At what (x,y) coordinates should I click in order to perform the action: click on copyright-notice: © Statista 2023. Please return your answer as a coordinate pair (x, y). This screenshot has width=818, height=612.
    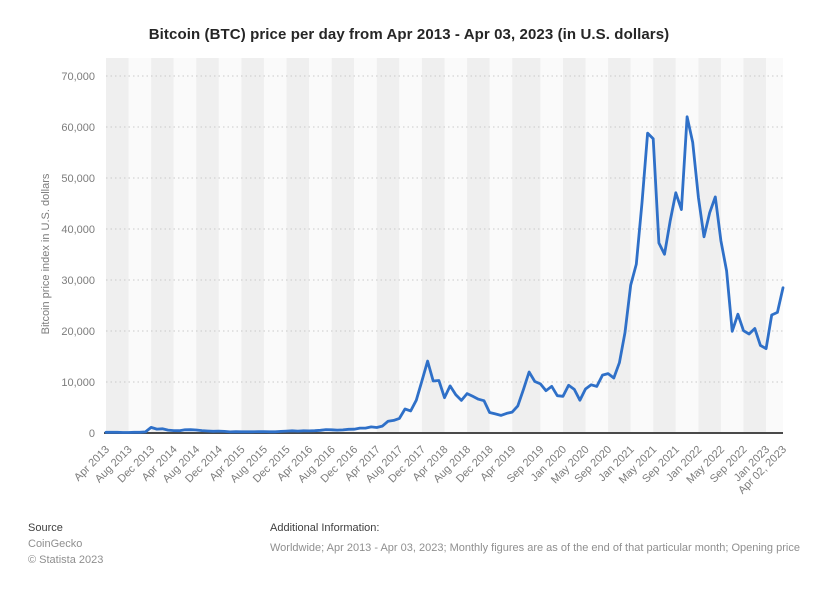
    Looking at the image, I should click on (66, 560).